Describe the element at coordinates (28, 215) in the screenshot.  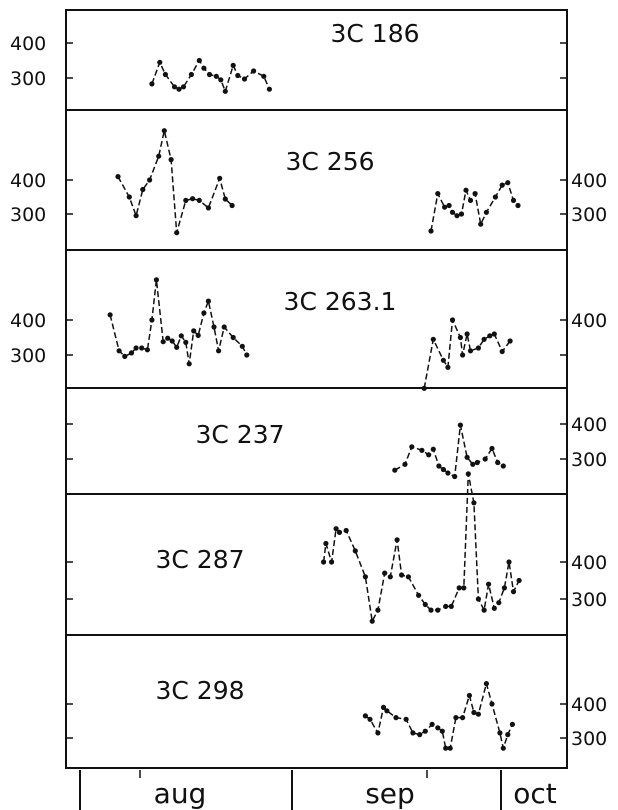
I see `y-tick-label-left: 300` at that location.